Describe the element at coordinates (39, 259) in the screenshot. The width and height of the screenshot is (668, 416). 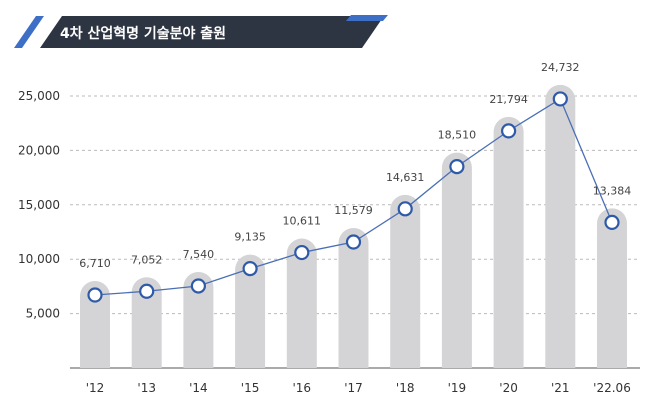
I see `y-tick-label: 10,000` at that location.